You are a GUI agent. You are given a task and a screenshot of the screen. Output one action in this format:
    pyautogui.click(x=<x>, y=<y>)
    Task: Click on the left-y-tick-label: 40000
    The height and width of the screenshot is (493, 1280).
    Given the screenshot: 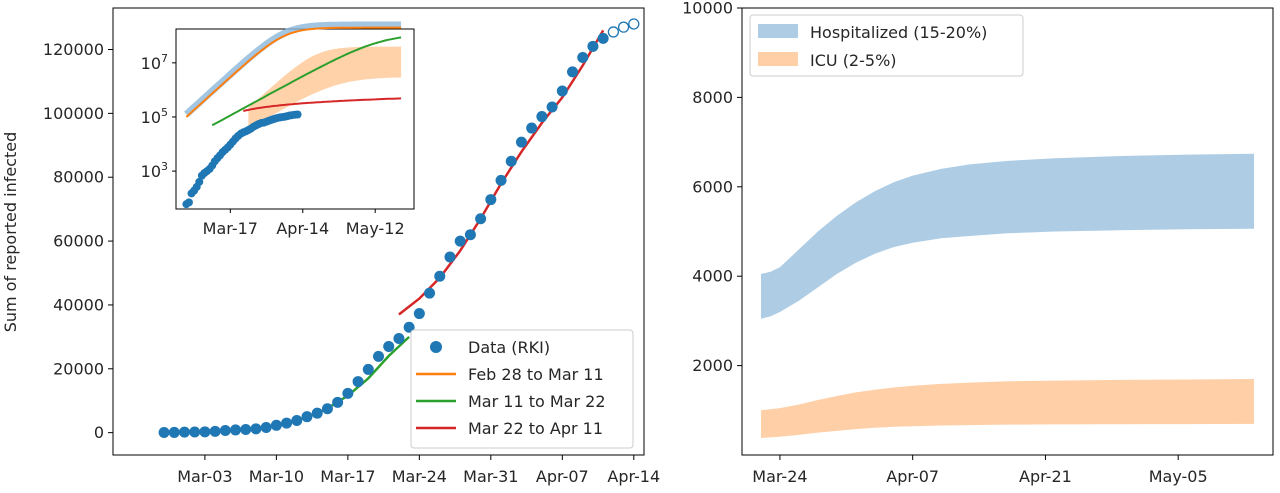 What is the action you would take?
    pyautogui.click(x=78, y=304)
    